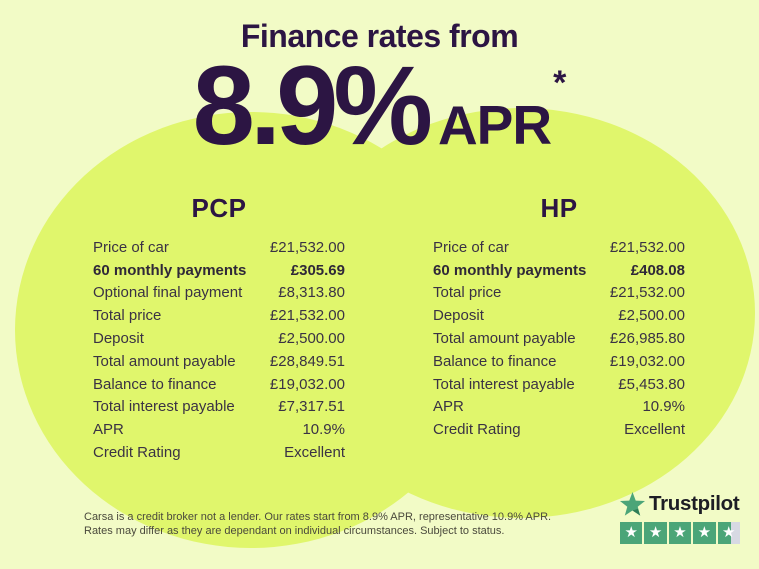 This screenshot has width=759, height=569. Describe the element at coordinates (219, 315) in the screenshot. I see `pcp-row: Total price £21,532.00` at that location.